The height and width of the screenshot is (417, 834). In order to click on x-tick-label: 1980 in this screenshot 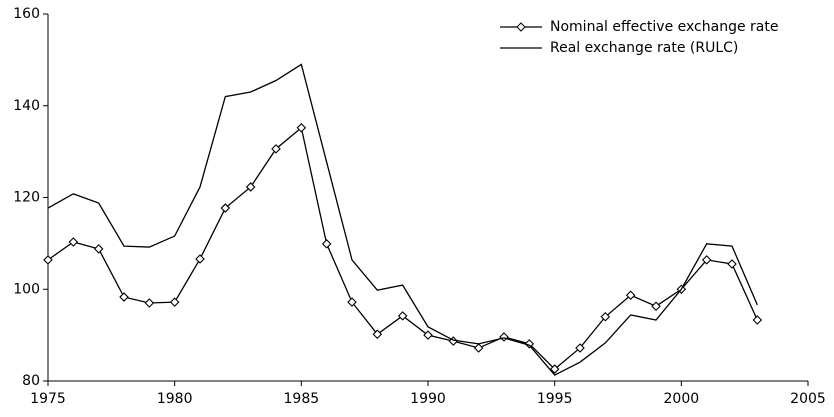, I will do `click(175, 399)`.